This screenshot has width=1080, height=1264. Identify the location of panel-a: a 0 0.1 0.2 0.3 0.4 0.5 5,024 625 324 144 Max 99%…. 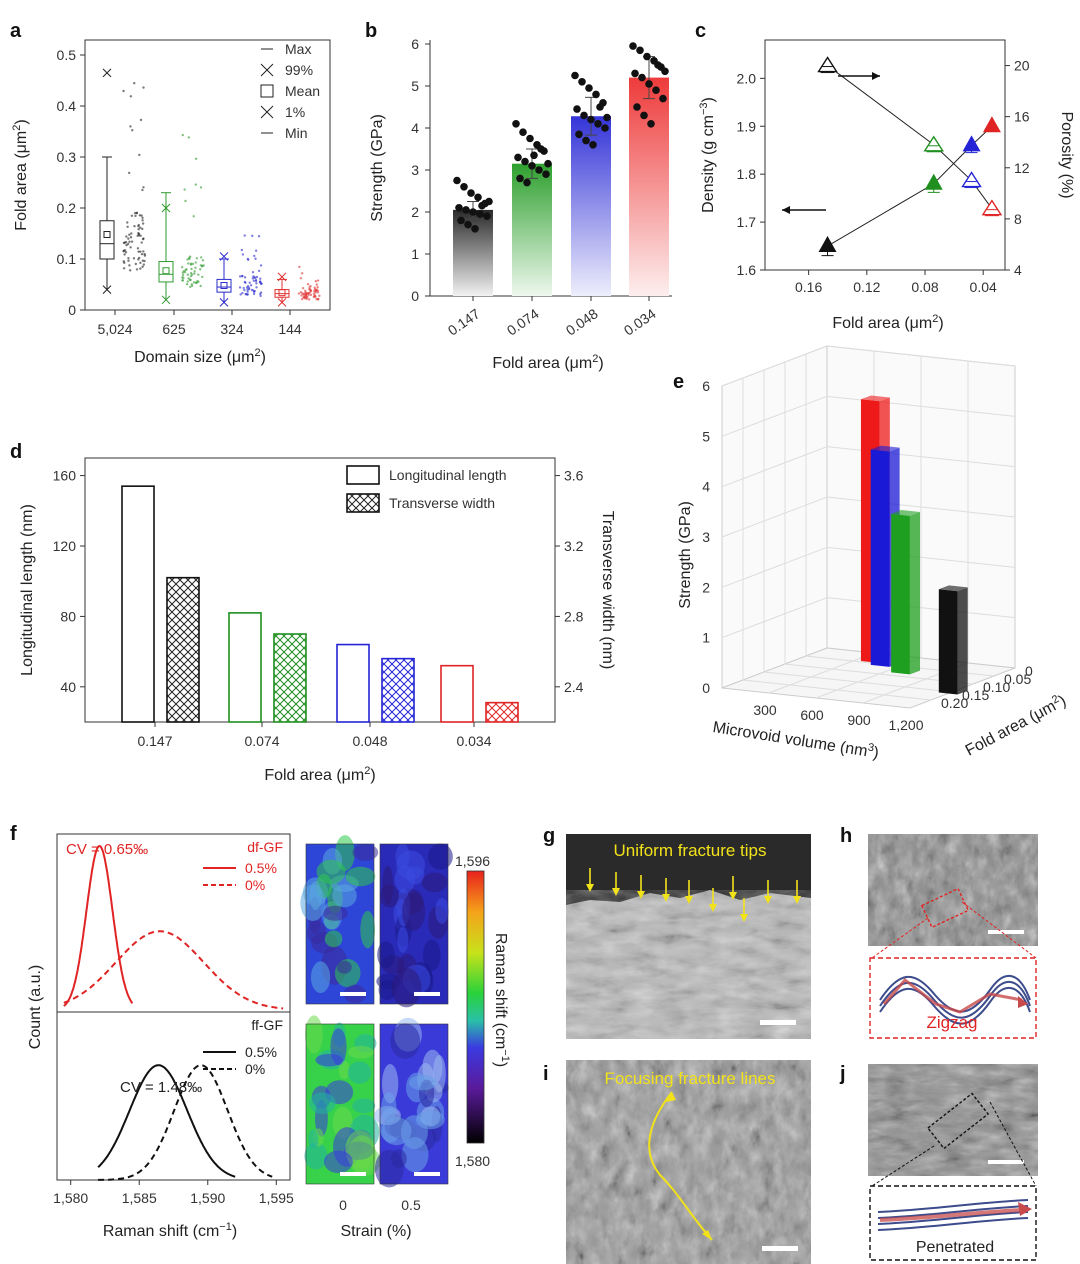
(170, 193).